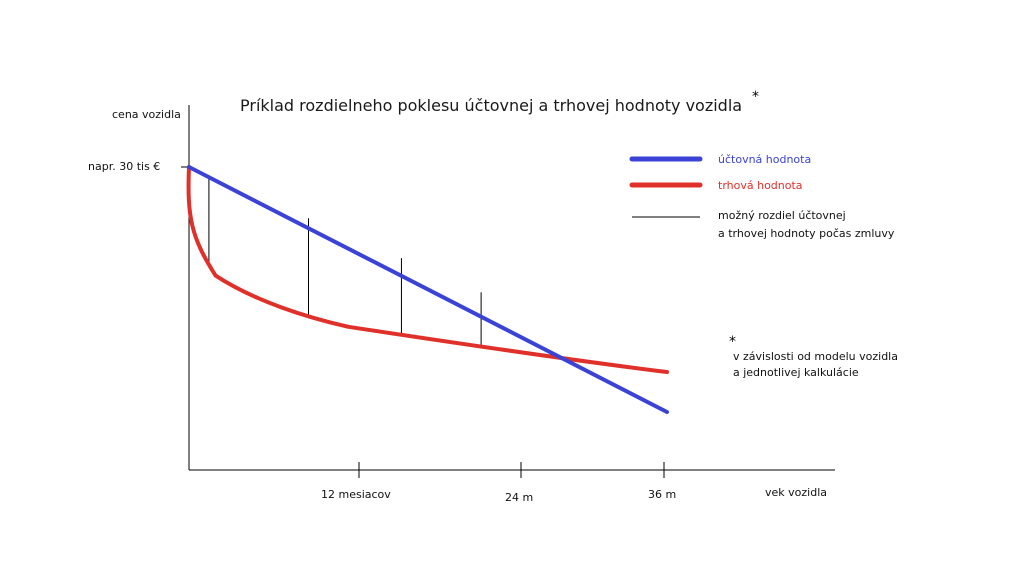 The image size is (1024, 575). Describe the element at coordinates (760, 185) in the screenshot. I see `legend-red-label: trhová hodnota` at that location.